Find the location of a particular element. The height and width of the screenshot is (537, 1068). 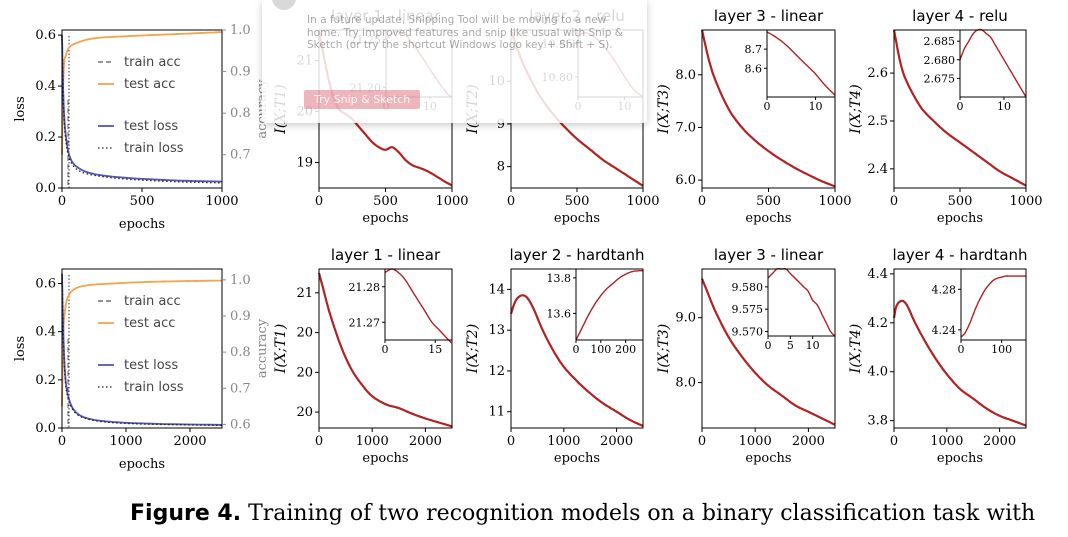

series-train-loss is located at coordinates (142, 350).